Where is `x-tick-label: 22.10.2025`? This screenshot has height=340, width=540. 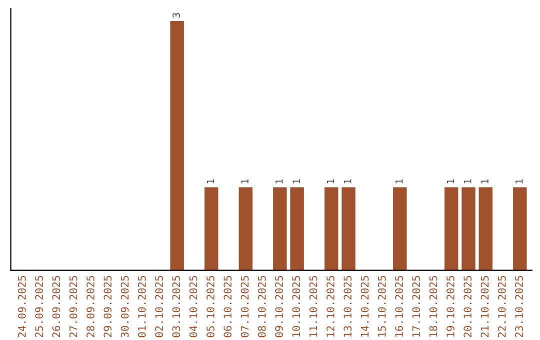 x-tick-label: 22.10.2025 is located at coordinates (502, 307).